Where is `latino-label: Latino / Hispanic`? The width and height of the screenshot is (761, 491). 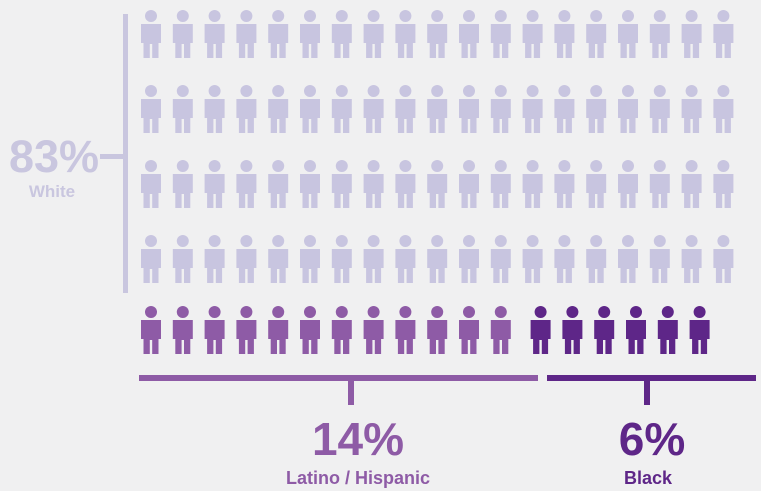 latino-label: Latino / Hispanic is located at coordinates (358, 478).